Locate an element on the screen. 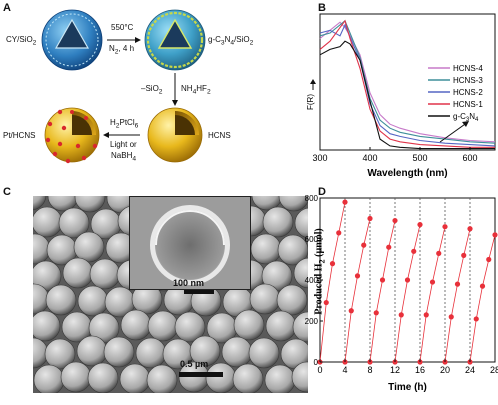 The height and width of the screenshot is (405, 498). d-y-axis-label: Produced H2 (µmol) is located at coordinates (320, 271).